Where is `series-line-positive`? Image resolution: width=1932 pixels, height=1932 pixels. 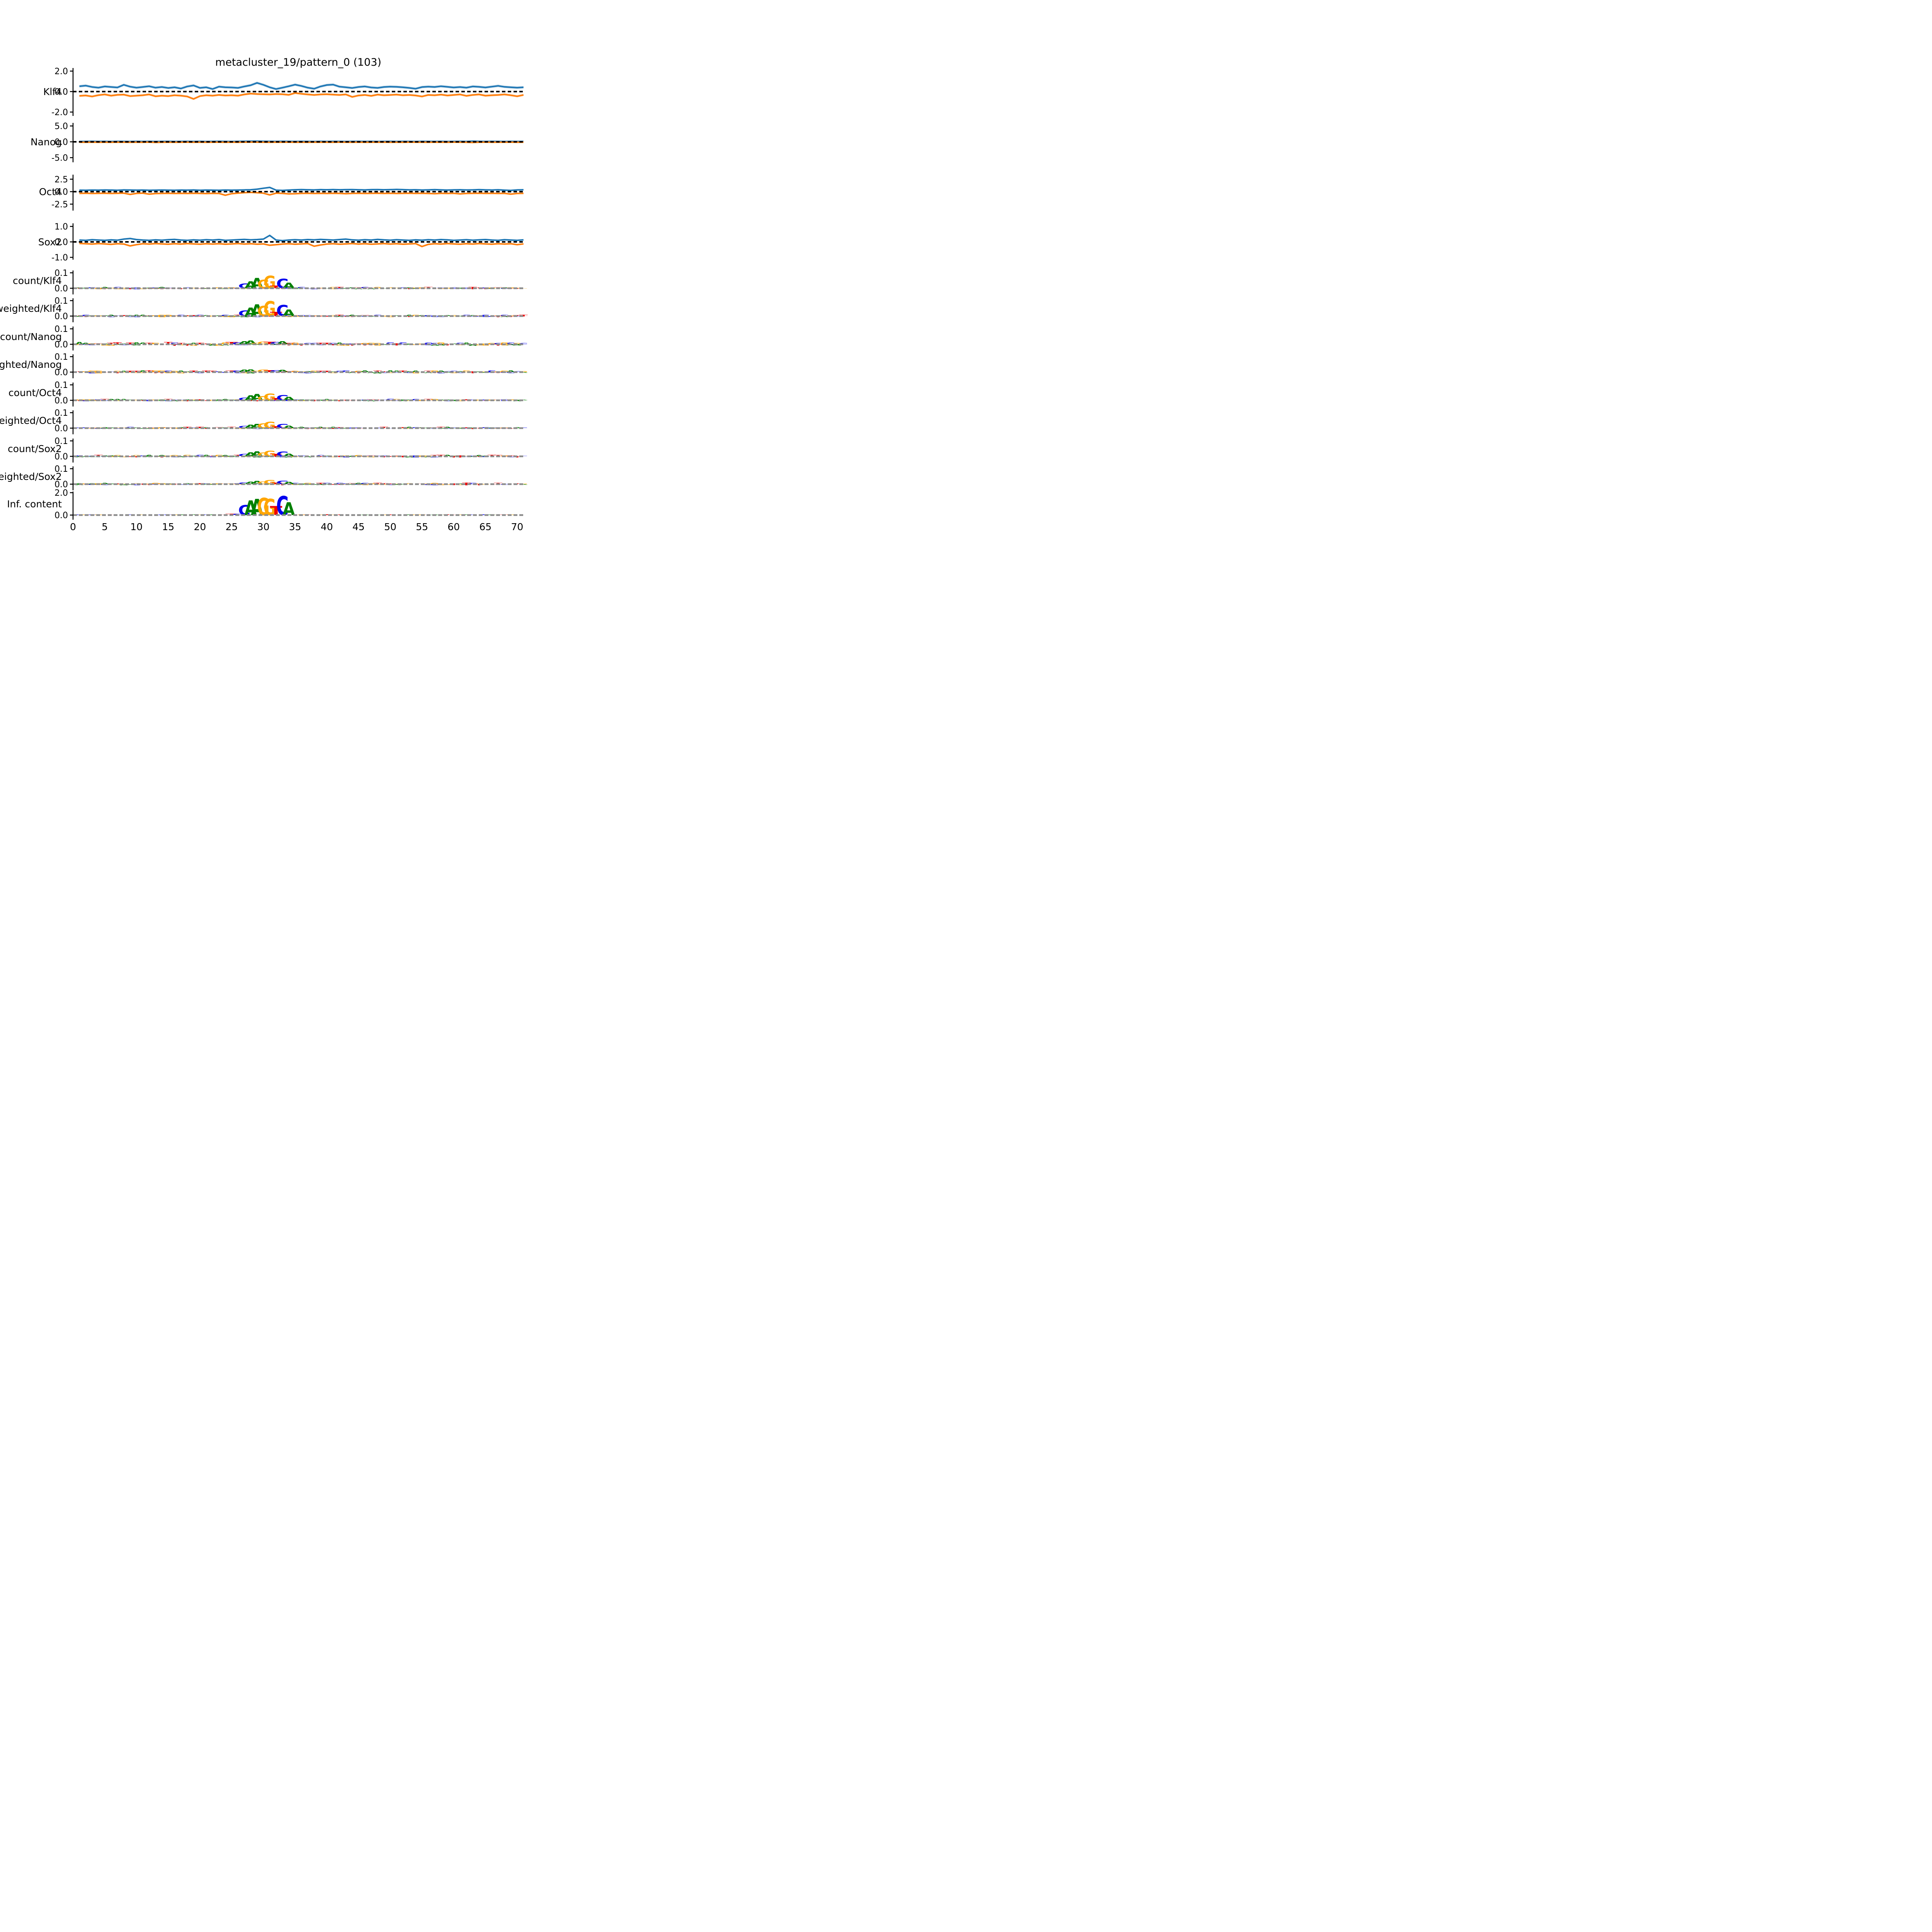
series-line-positive is located at coordinates (301, 189).